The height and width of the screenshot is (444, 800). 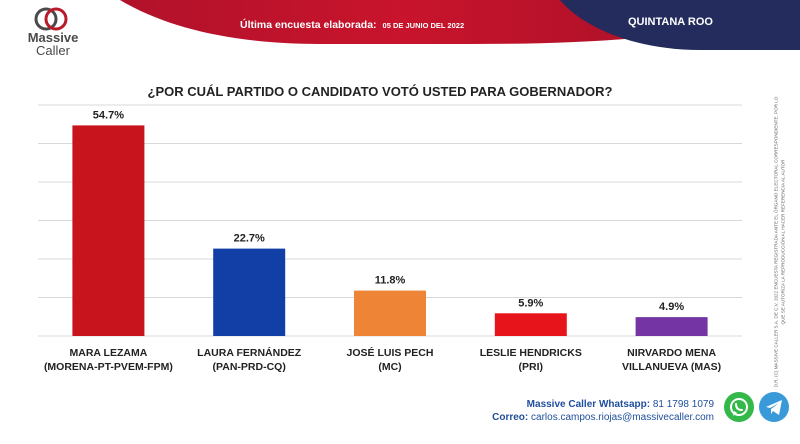 What do you see at coordinates (683, 404) in the screenshot?
I see `whatsapp-number: 81 1798 1079` at bounding box center [683, 404].